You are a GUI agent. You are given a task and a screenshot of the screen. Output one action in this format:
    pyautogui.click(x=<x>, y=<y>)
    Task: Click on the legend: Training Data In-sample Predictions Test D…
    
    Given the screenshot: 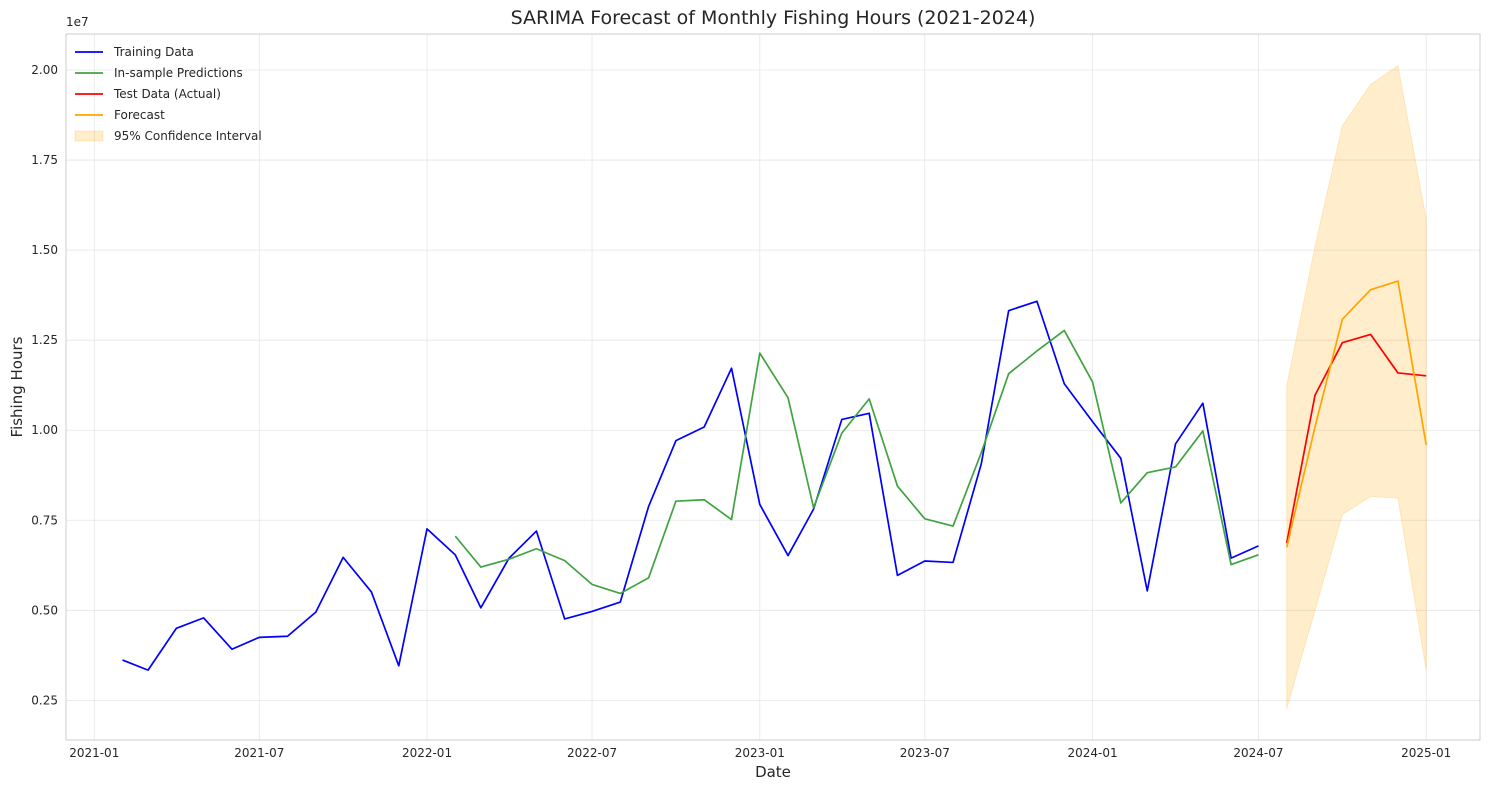 What is the action you would take?
    pyautogui.click(x=168, y=94)
    